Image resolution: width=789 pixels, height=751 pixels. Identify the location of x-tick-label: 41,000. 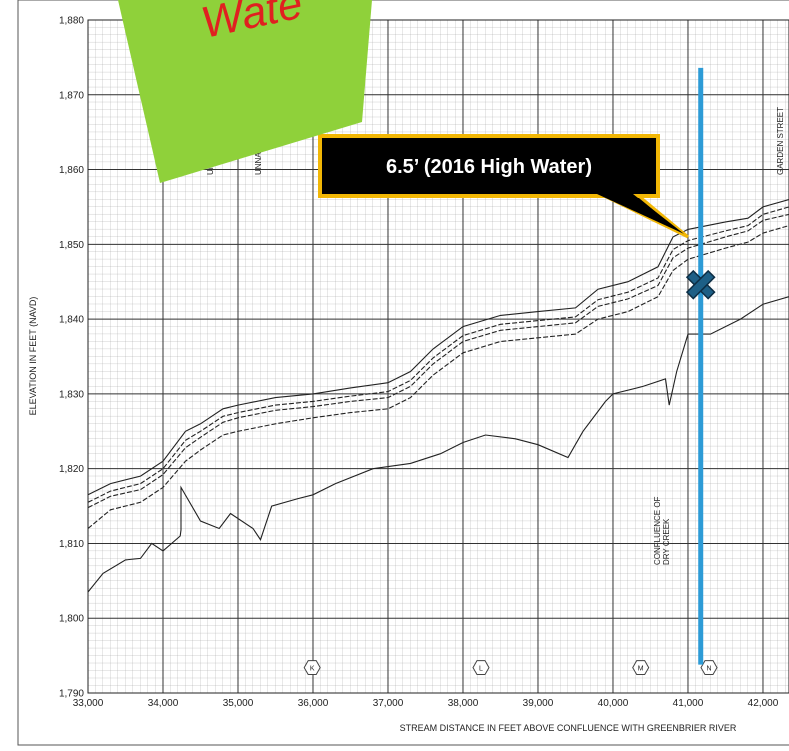
(688, 703).